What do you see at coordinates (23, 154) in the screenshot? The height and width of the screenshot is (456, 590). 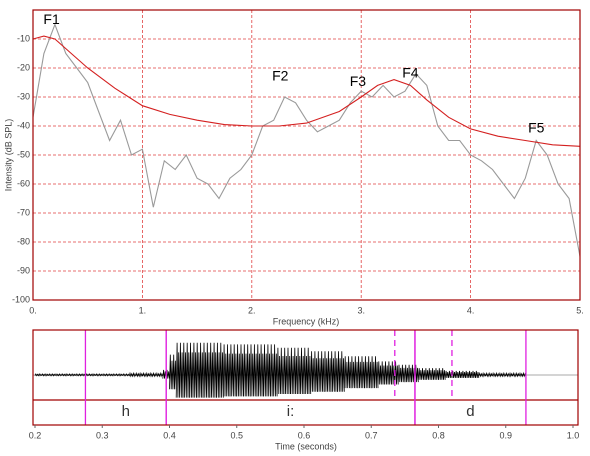 I see `y-tick-label: -50` at bounding box center [23, 154].